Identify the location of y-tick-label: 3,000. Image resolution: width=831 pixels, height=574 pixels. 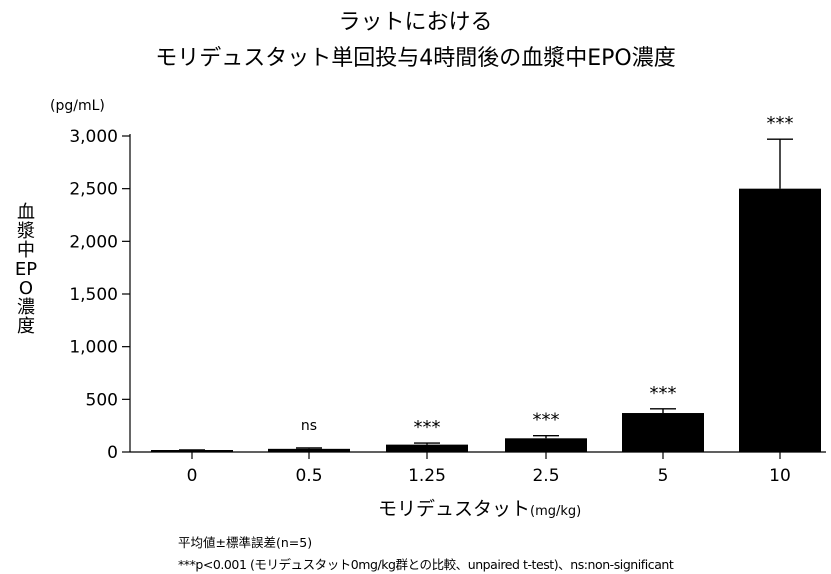
(93, 137).